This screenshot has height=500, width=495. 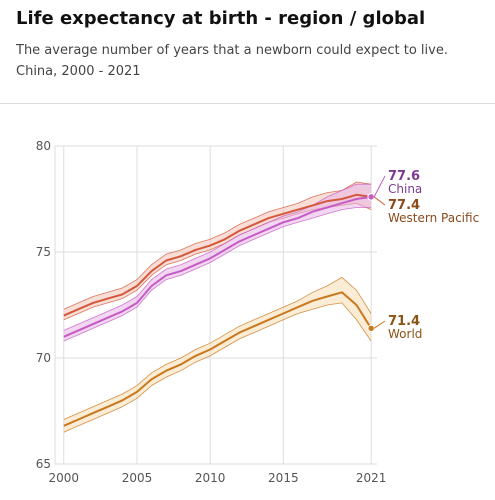 I want to click on y-tick-label: 75, so click(x=43, y=252).